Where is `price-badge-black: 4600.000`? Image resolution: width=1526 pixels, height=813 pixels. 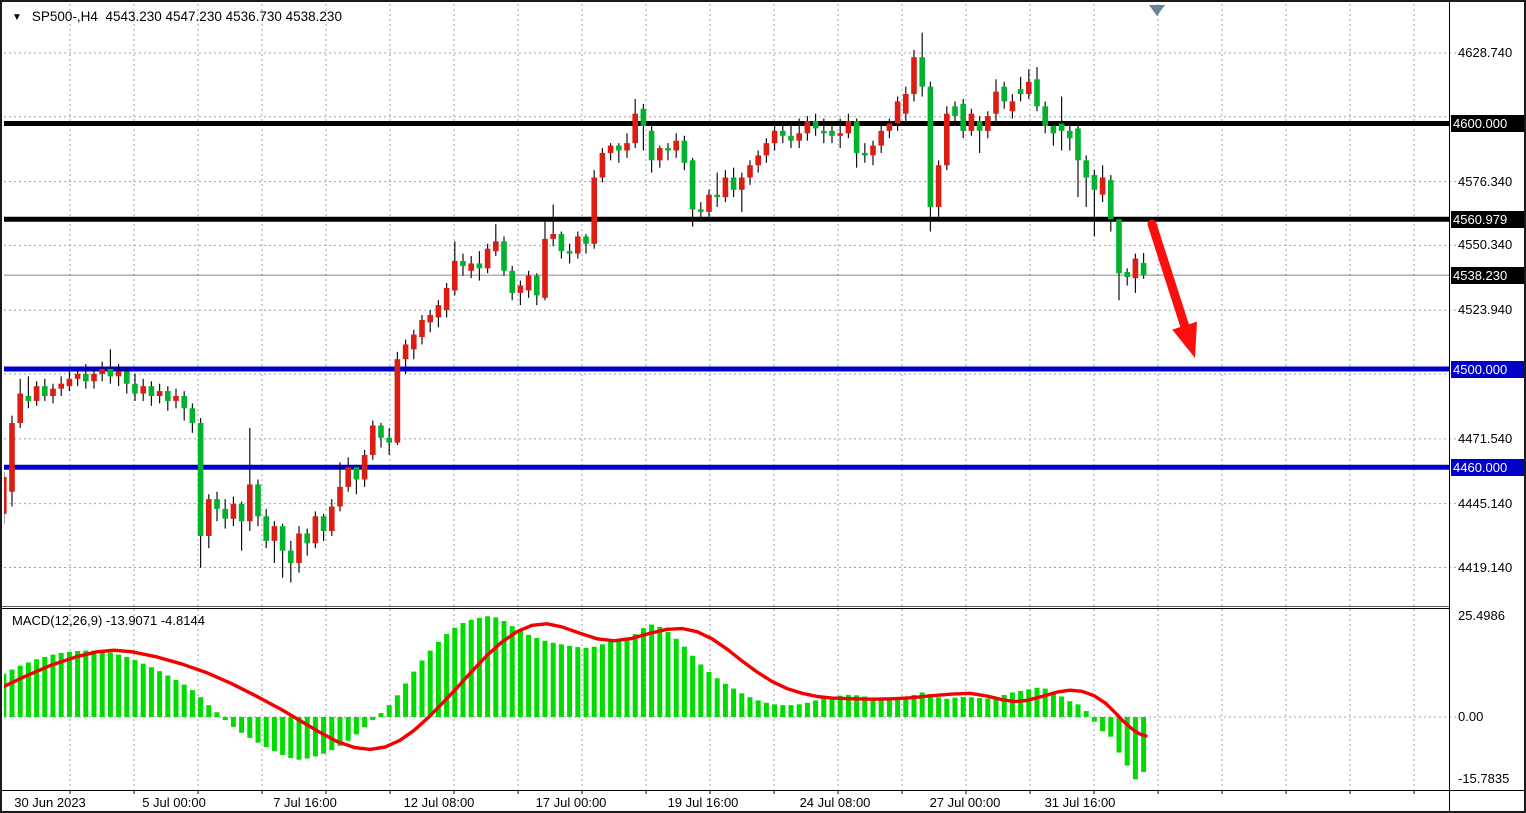 price-badge-black: 4600.000 is located at coordinates (1487, 123).